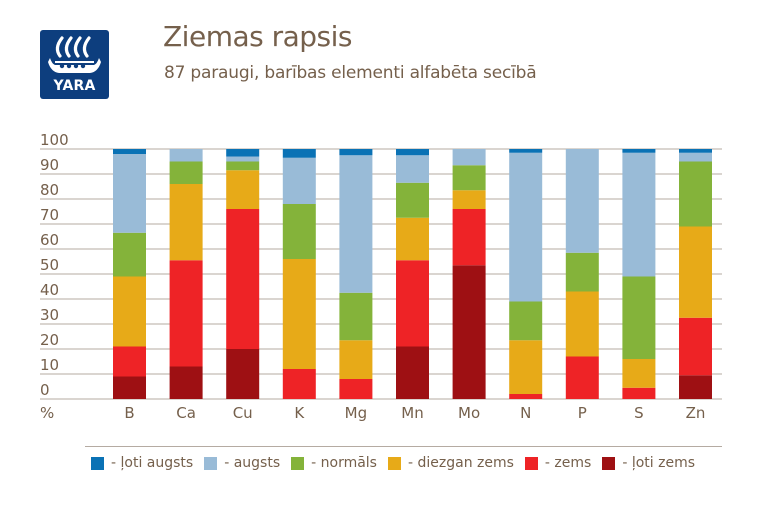  Describe the element at coordinates (299, 153) in the screenshot. I see `bar-segment-loti_augsts-k` at that location.